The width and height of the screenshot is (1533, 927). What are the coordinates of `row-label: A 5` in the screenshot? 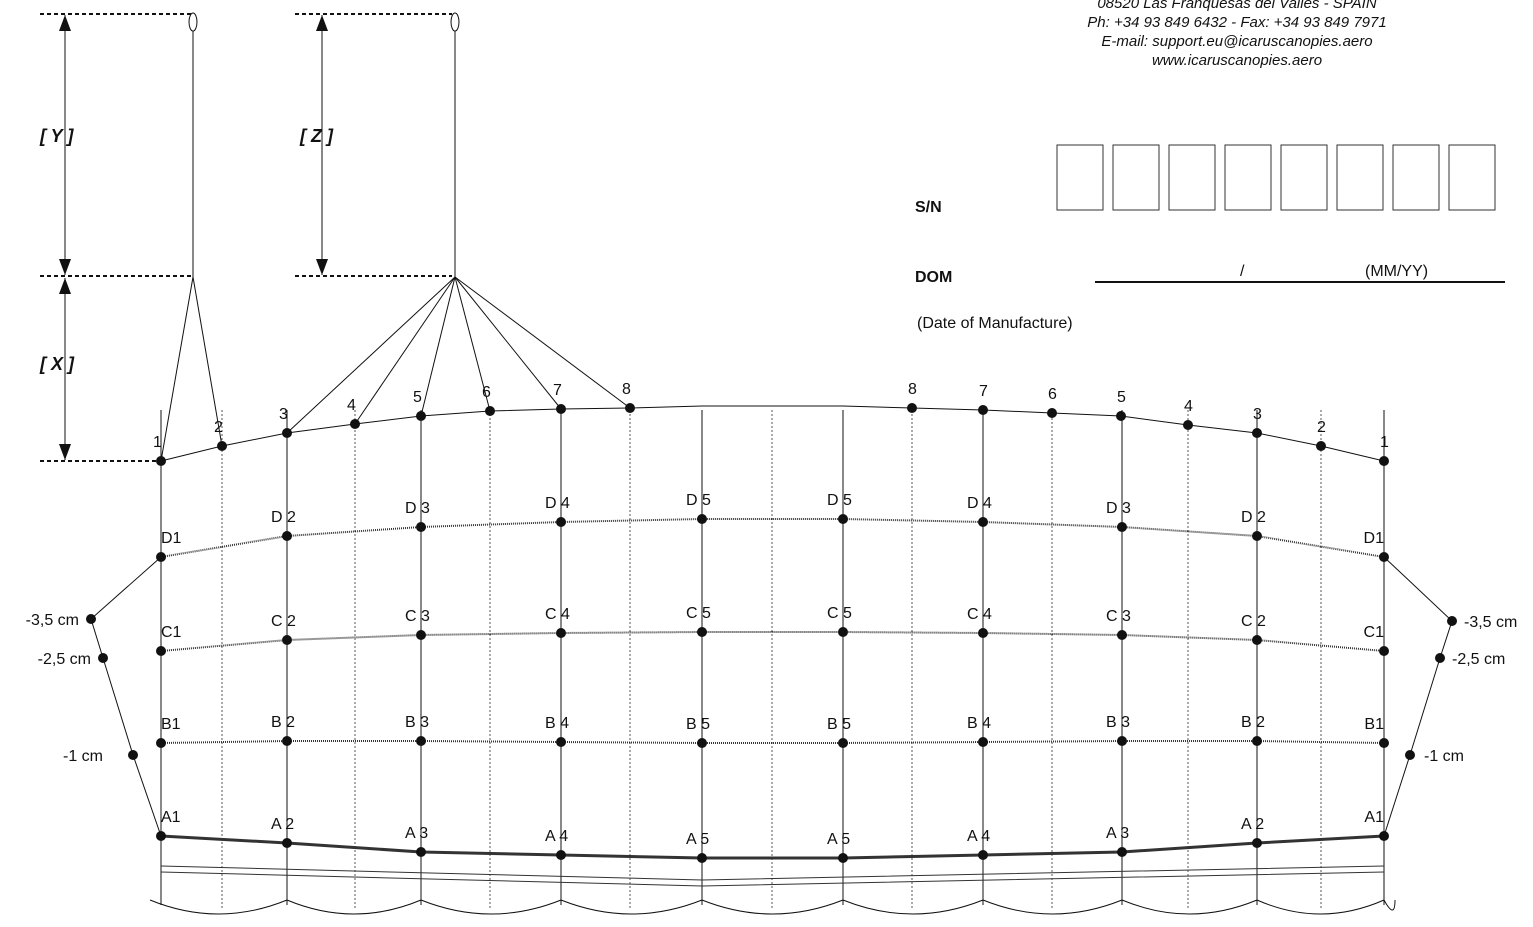 It's located at (838, 839).